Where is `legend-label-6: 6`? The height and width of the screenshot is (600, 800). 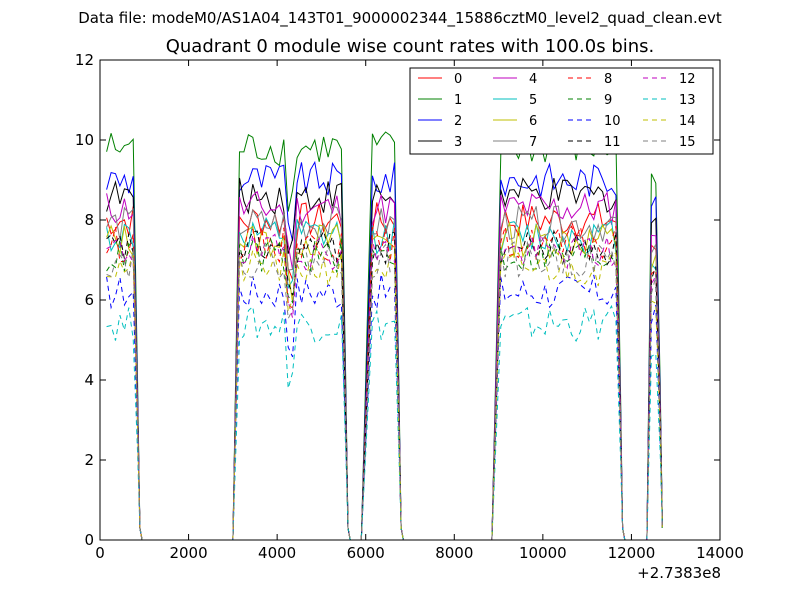 legend-label-6: 6 is located at coordinates (533, 121).